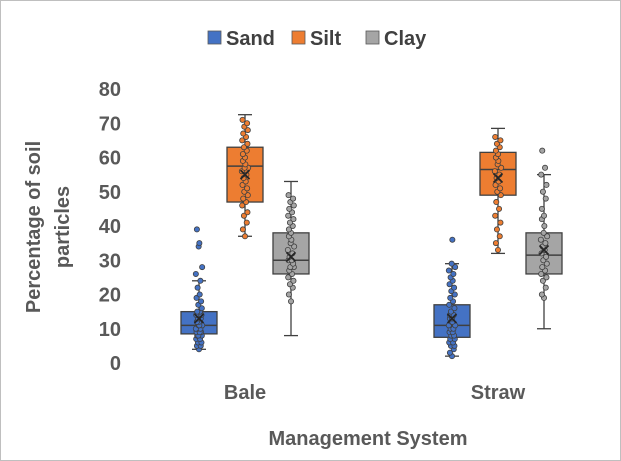  I want to click on y-tick-label-40: 40, so click(110, 227).